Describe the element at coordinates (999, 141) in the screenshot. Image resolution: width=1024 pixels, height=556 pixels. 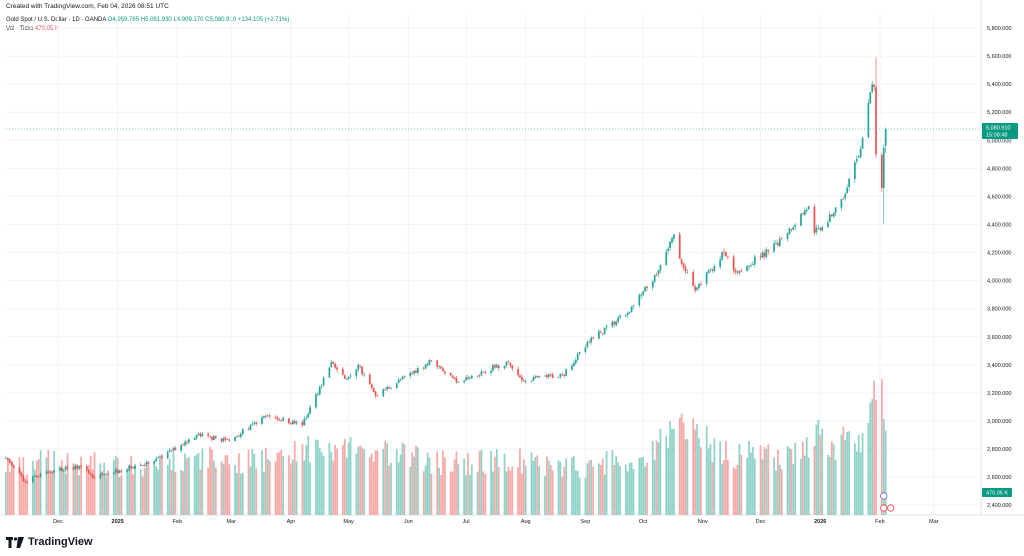
I see `price-tick-label: 5,000.000` at that location.